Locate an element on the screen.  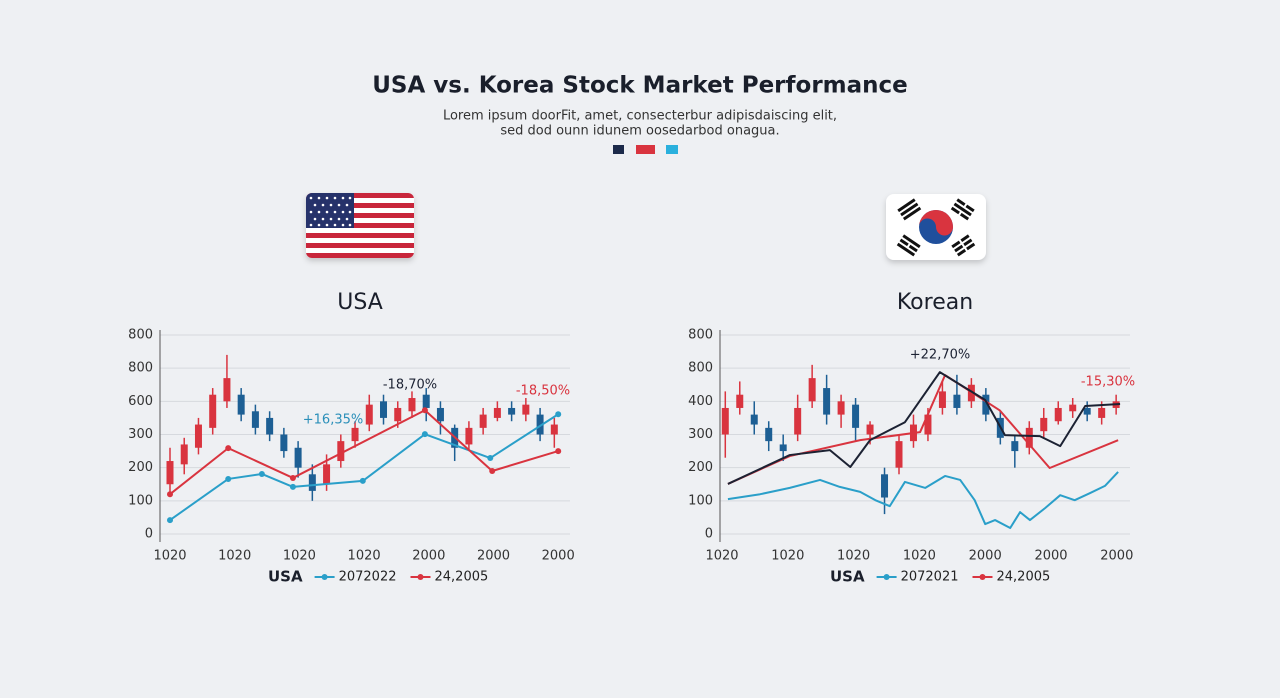
chart-title: Korean is located at coordinates (935, 302).